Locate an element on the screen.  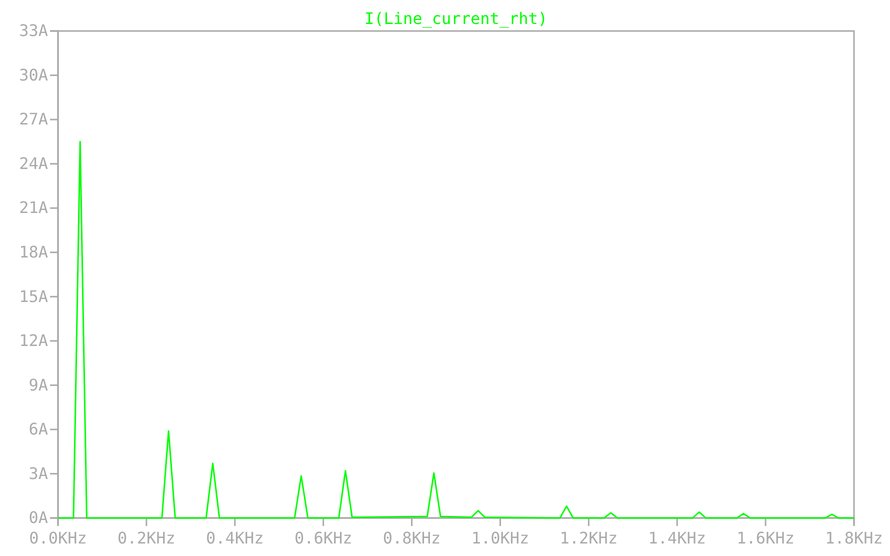
y-tick-label: 0A is located at coordinates (38, 518).